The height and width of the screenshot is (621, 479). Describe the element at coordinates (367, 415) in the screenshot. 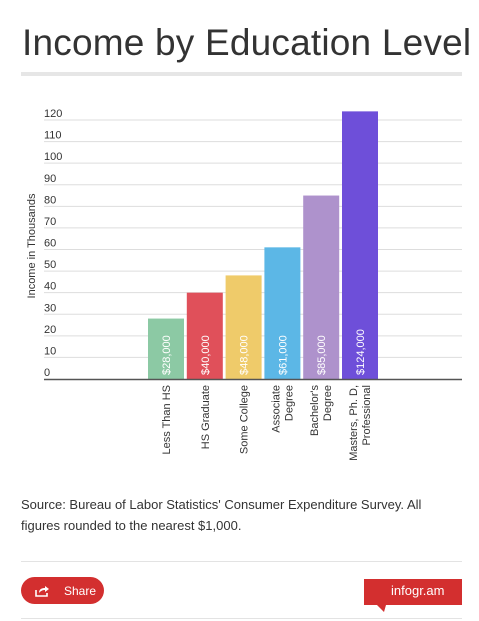

I see `category-label: Professional` at that location.